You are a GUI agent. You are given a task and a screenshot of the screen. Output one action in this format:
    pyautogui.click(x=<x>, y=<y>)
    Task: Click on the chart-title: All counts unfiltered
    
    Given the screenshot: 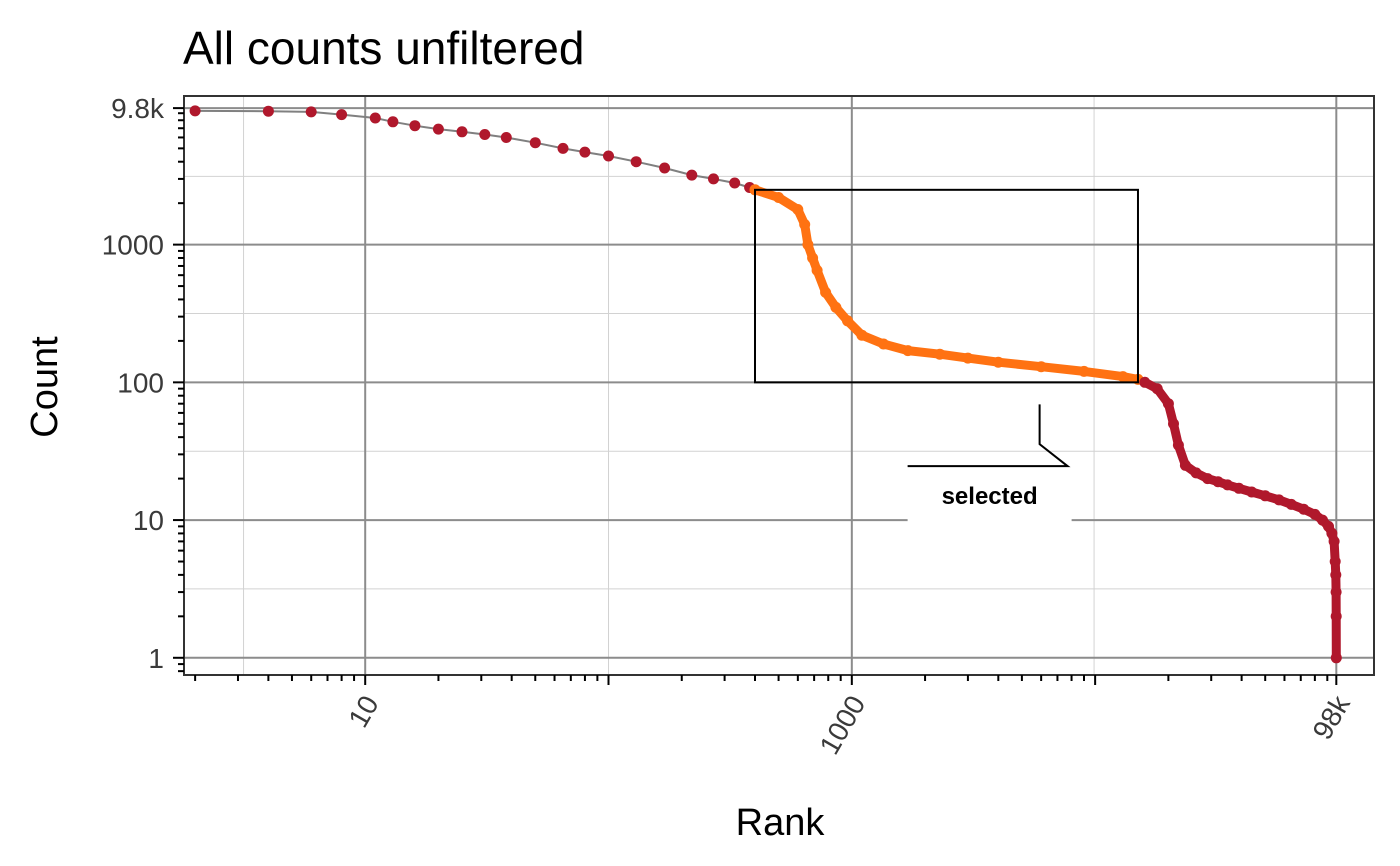 What is the action you would take?
    pyautogui.click(x=383, y=48)
    